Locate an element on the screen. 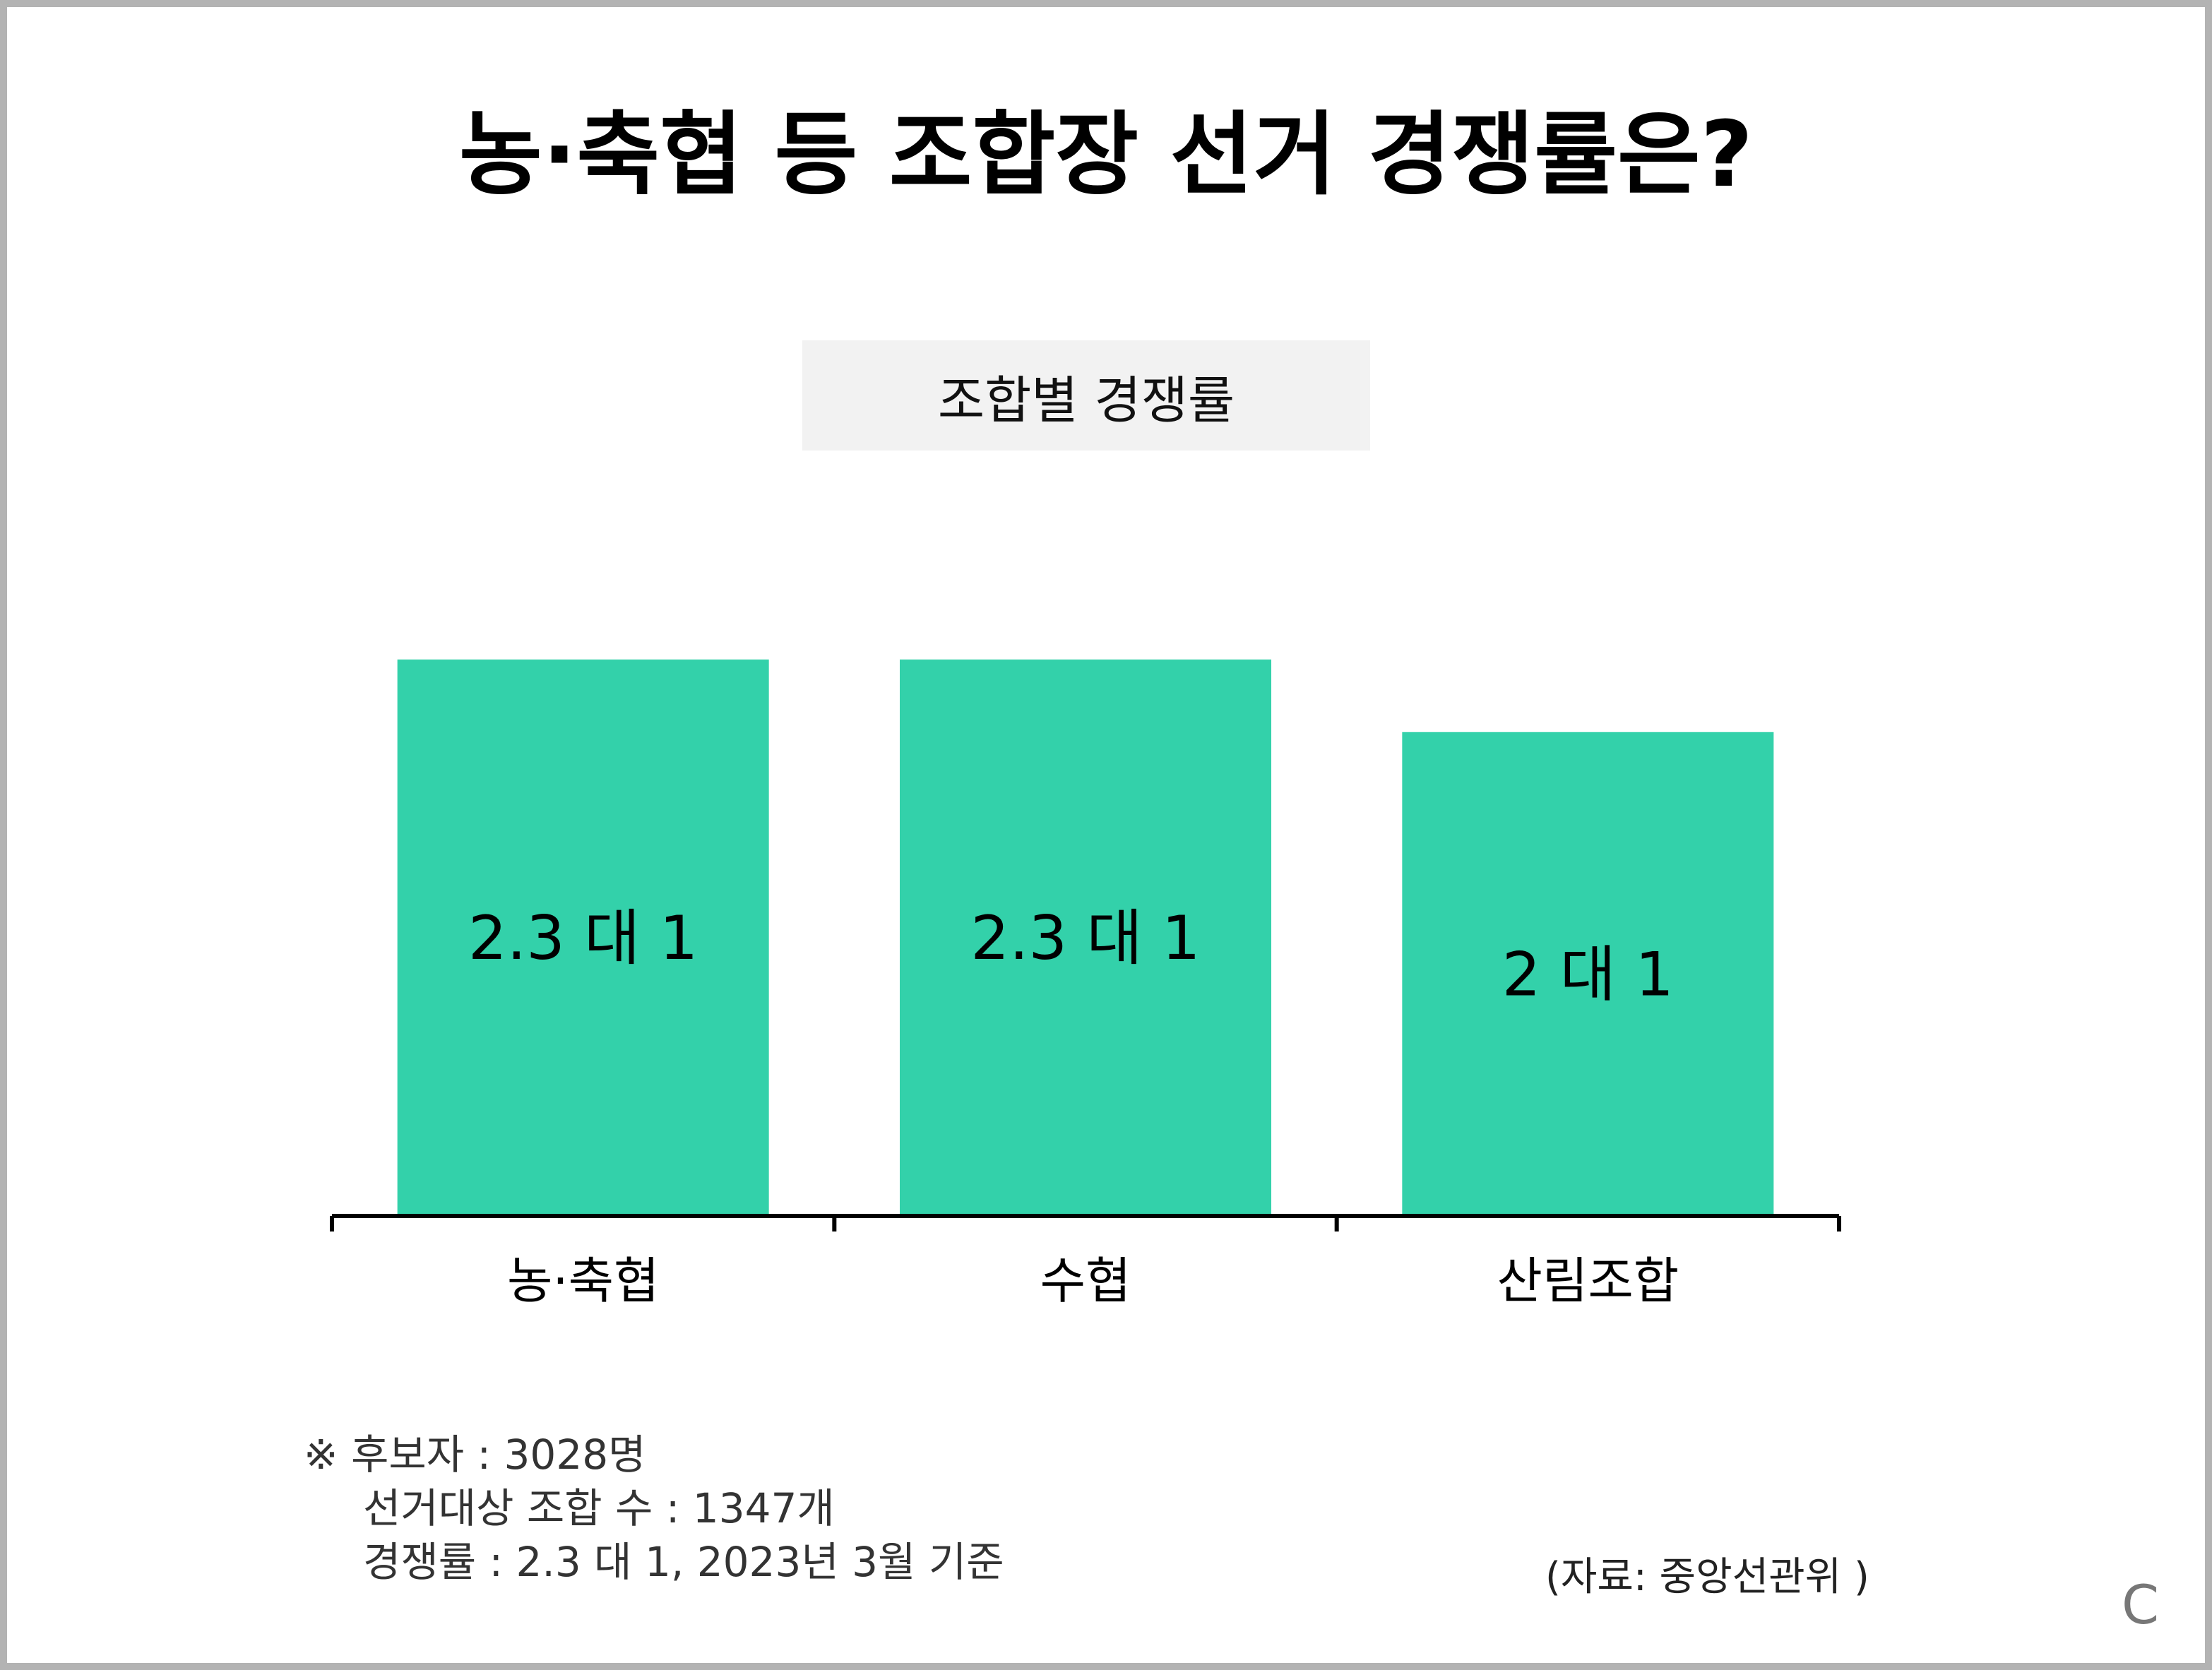  category-label: 농·축협 is located at coordinates (583, 1281).